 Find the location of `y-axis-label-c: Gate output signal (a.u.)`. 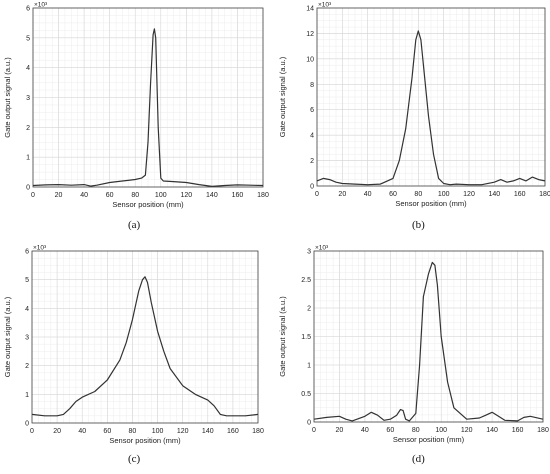

y-axis-label-c: Gate output signal (a.u.) is located at coordinates (7, 336).